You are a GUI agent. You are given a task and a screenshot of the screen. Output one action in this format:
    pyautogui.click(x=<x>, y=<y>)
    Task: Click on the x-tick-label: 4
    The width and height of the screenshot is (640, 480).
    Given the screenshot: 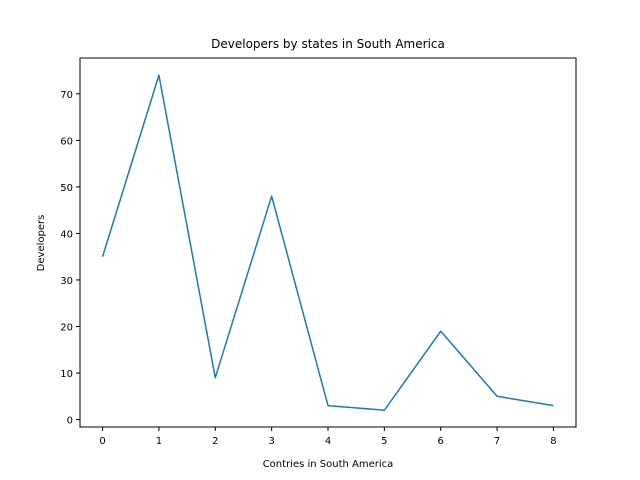 What is the action you would take?
    pyautogui.click(x=328, y=441)
    